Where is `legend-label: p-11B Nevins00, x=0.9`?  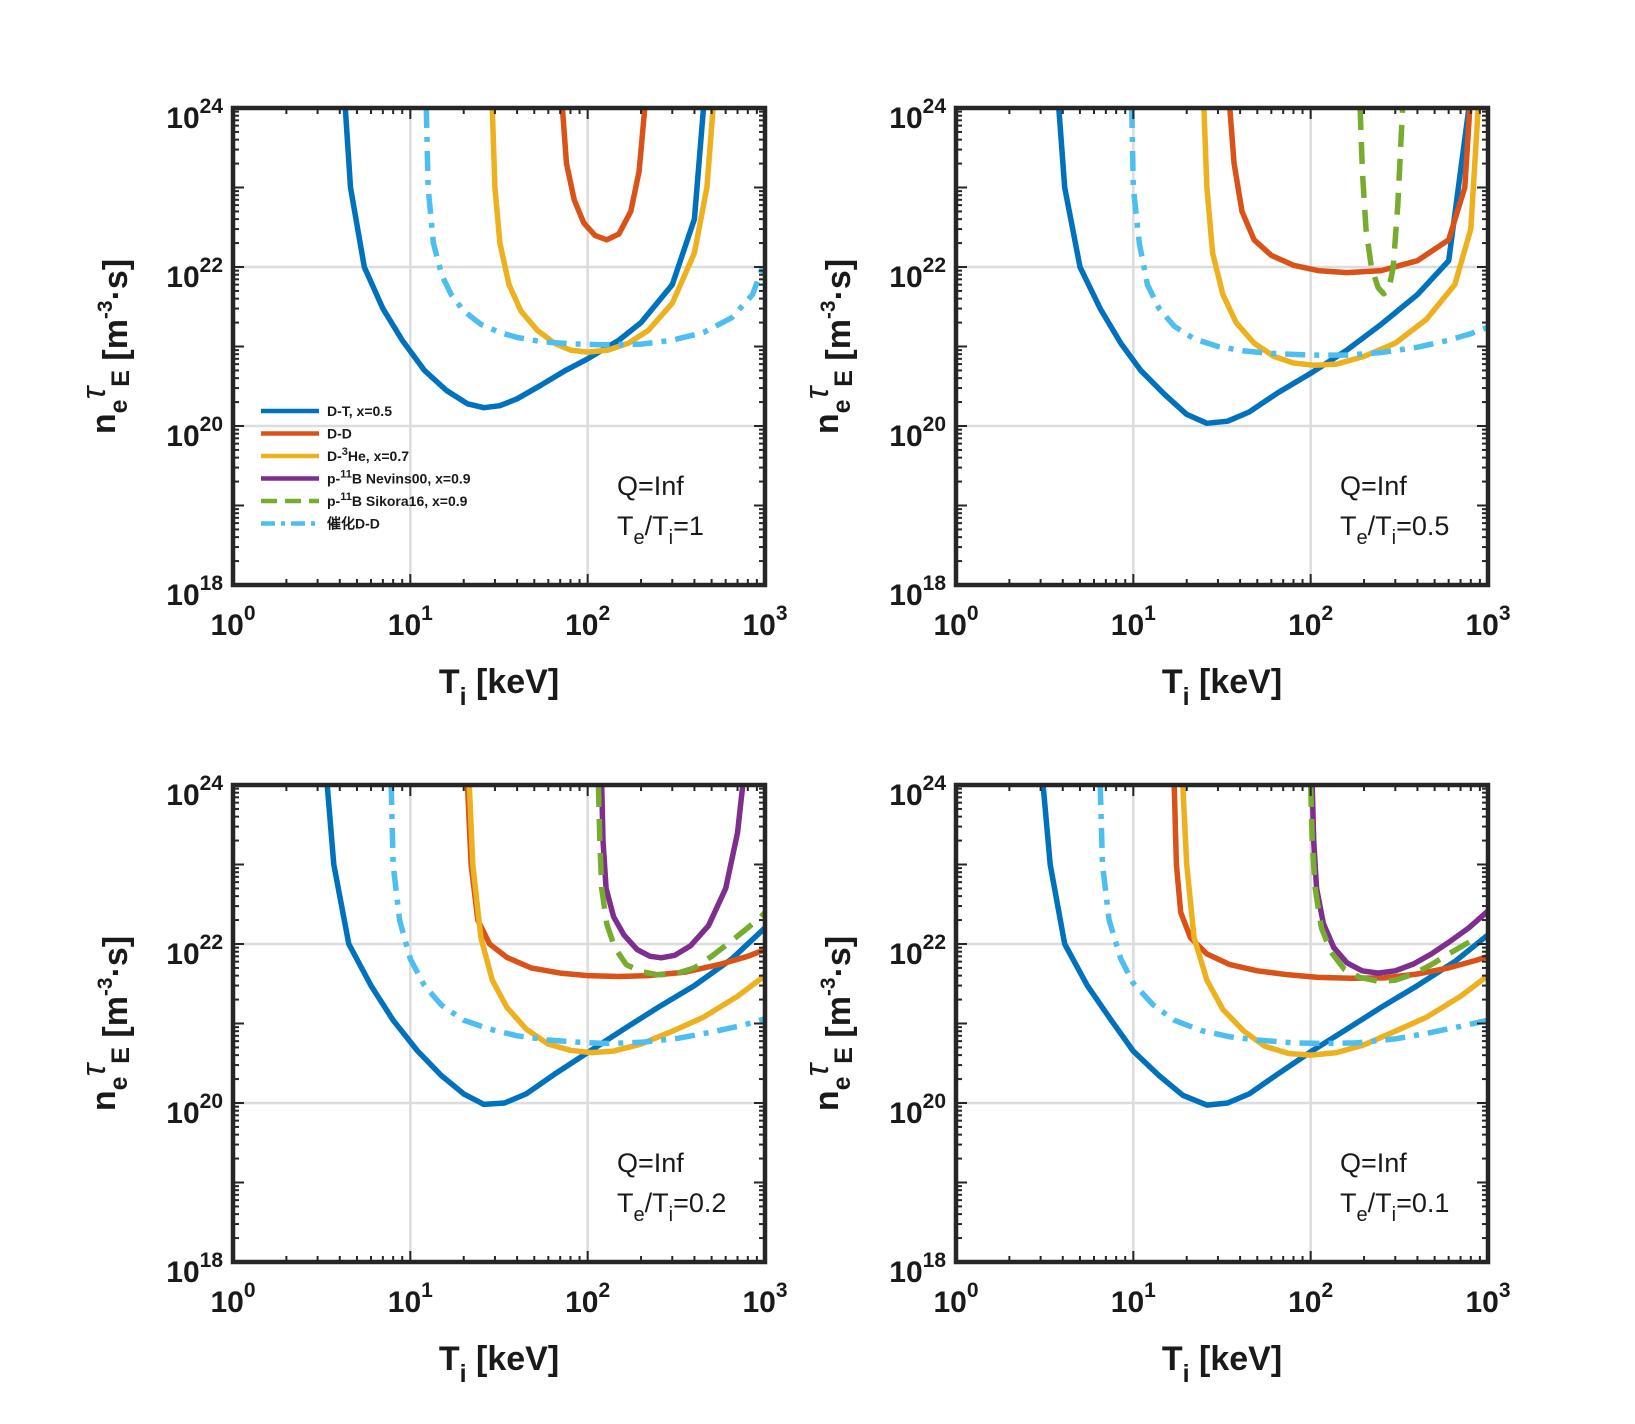
legend-label: p-11B Nevins00, x=0.9 is located at coordinates (399, 478).